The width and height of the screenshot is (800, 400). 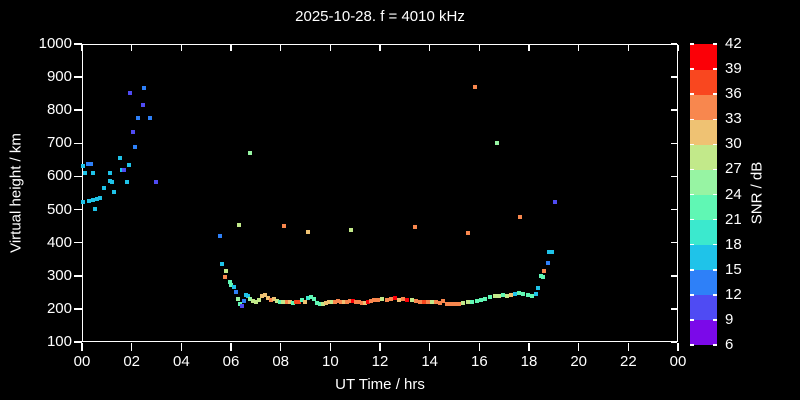 What do you see at coordinates (729, 319) in the screenshot?
I see `colorbar-tick-label: 9` at bounding box center [729, 319].